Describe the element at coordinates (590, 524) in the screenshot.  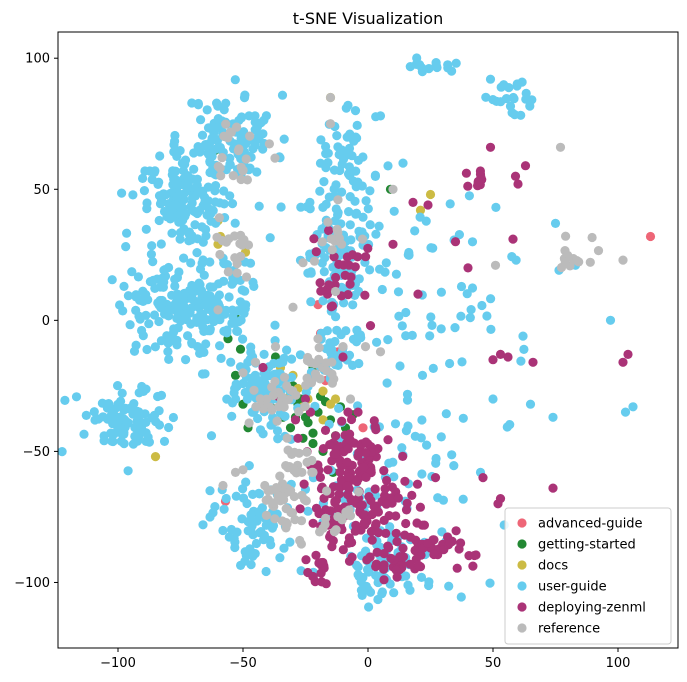
I see `legend-label-advanced-guide: advanced-guide` at that location.